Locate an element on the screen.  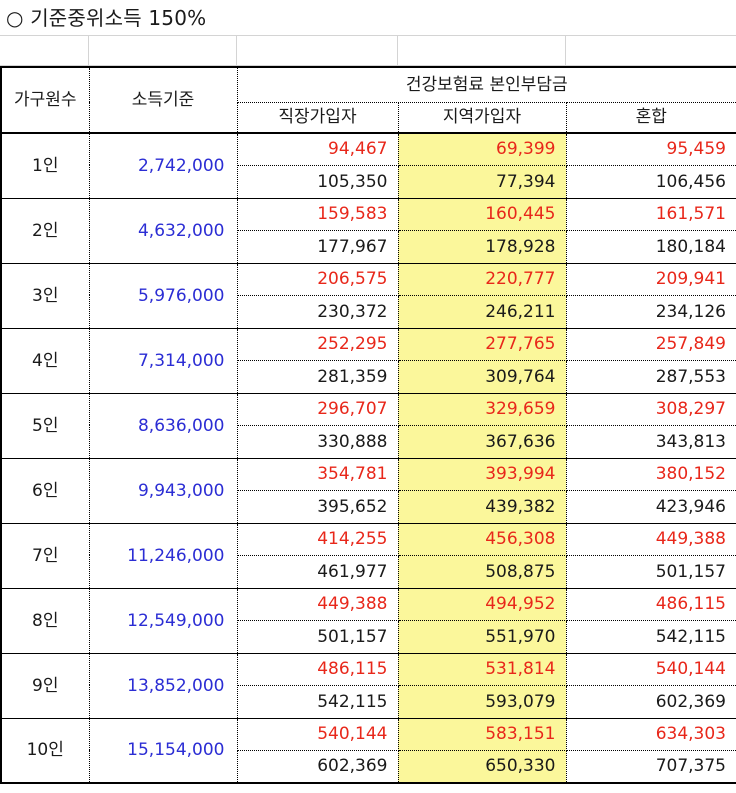
empty-spreadsheet-row is located at coordinates (368, 51).